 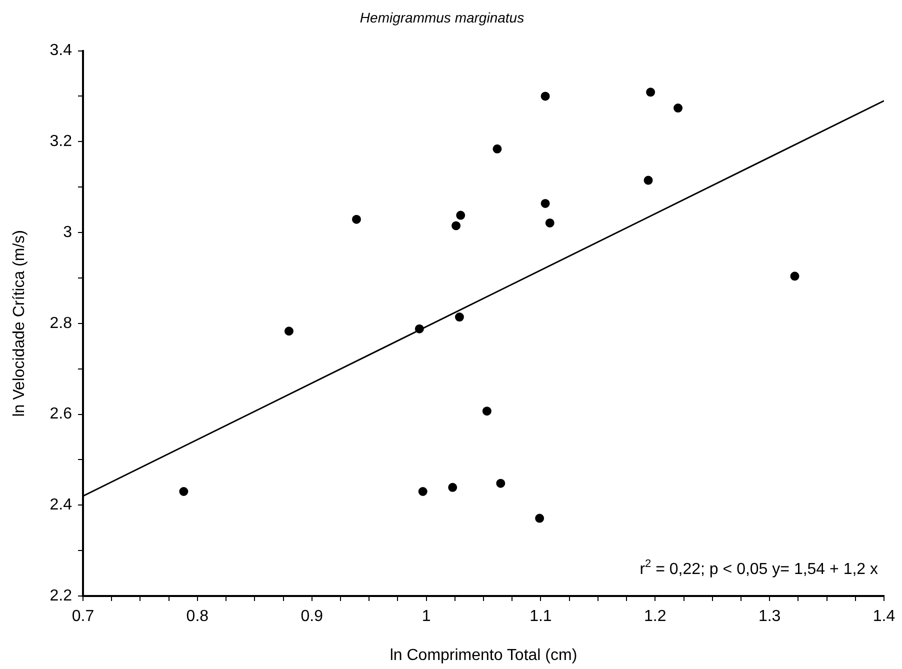 What do you see at coordinates (61, 414) in the screenshot?
I see `y-tick-label: 2.6` at bounding box center [61, 414].